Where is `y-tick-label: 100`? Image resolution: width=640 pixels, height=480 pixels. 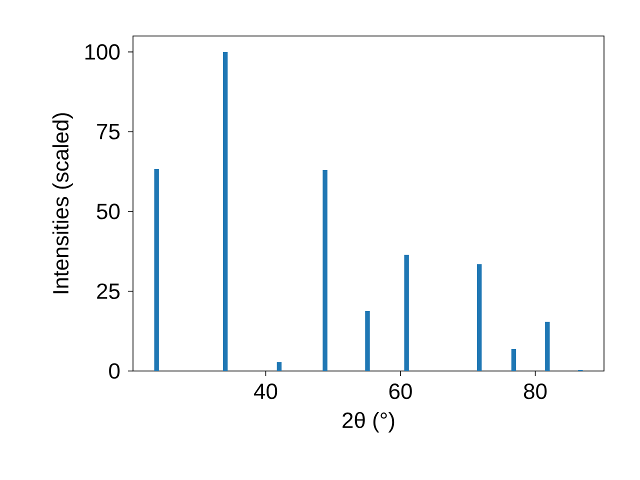 y-tick-label: 100 is located at coordinates (102, 52).